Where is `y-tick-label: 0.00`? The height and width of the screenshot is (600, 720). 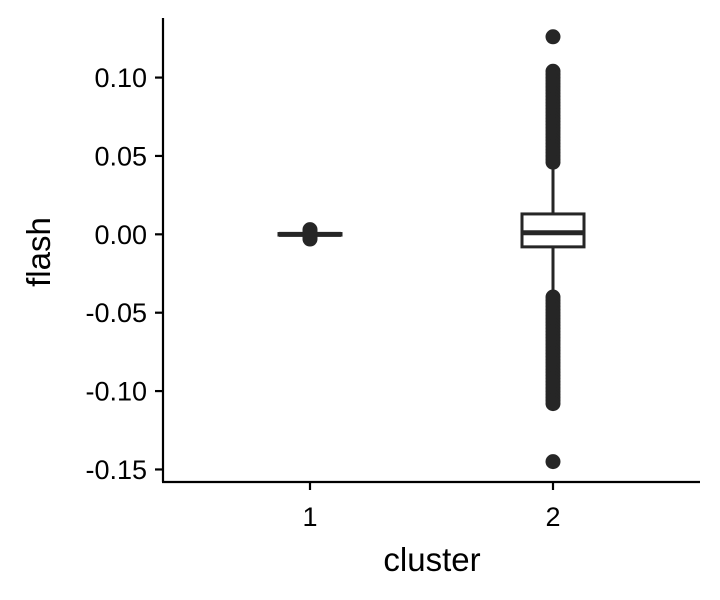
y-tick-label: 0.00 is located at coordinates (120, 235).